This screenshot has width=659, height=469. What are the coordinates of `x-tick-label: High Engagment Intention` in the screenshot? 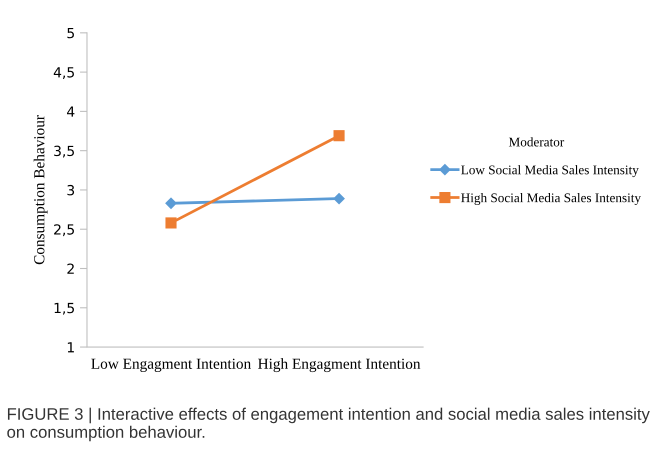 It's located at (339, 365).